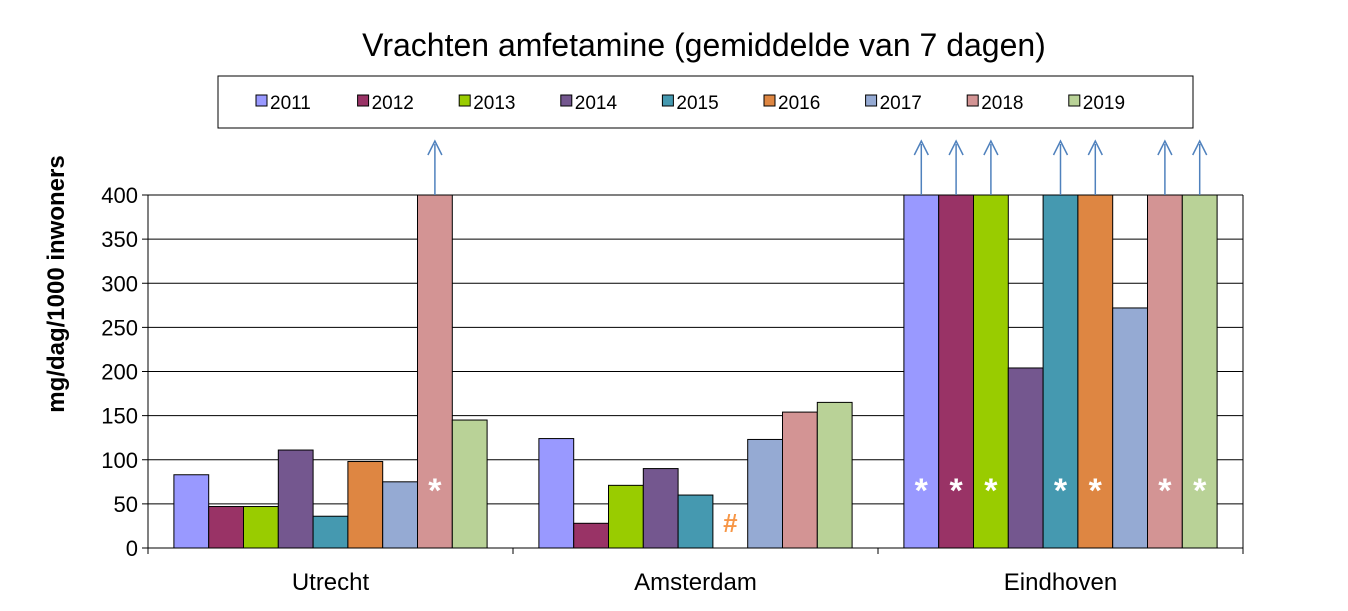 The height and width of the screenshot is (611, 1348). What do you see at coordinates (871, 100) in the screenshot?
I see `legend-swatch-2017` at bounding box center [871, 100].